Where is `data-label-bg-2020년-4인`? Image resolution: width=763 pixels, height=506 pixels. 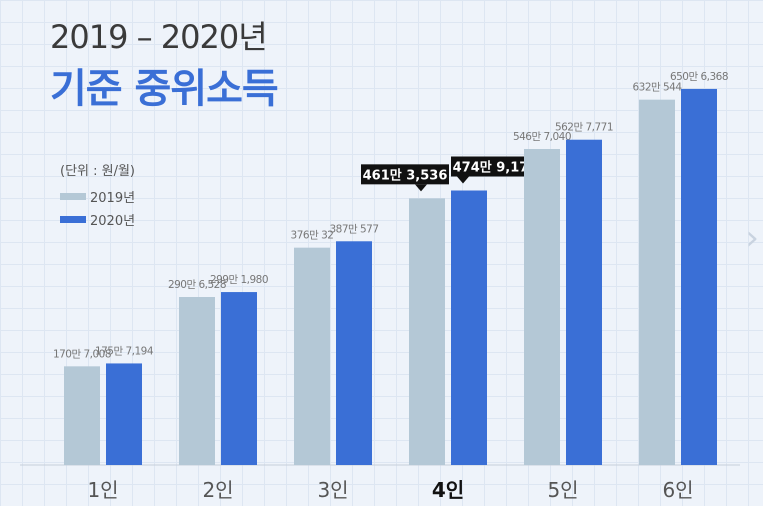 data-label-bg-2020년-4인 is located at coordinates (495, 166).